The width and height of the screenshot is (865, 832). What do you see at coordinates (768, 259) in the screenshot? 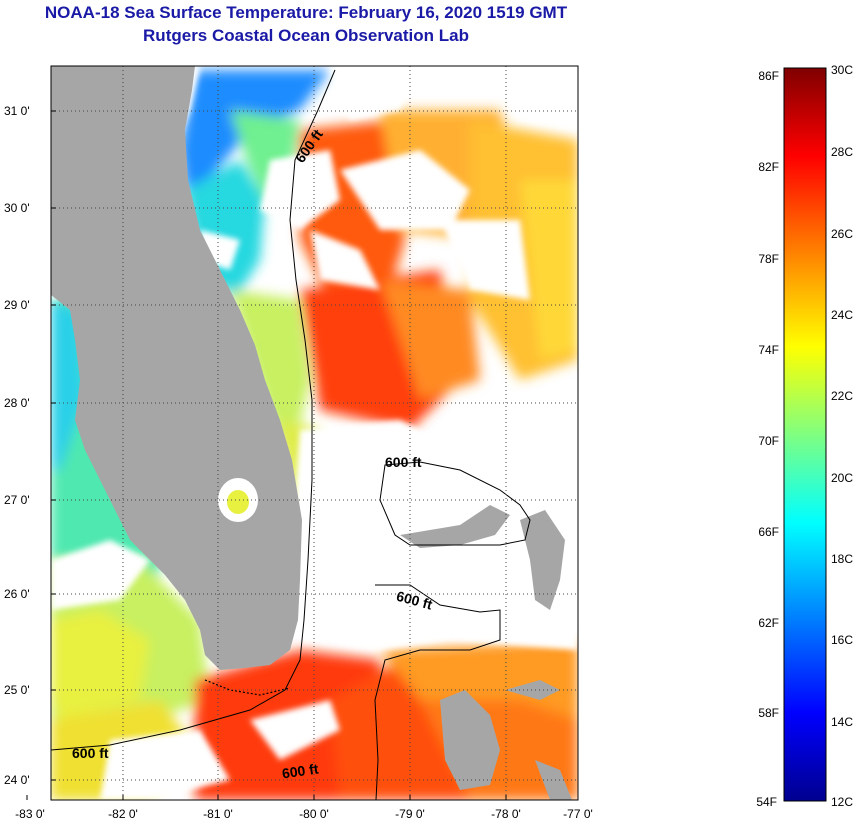
I see `colorbar-f-label: 78F` at bounding box center [768, 259].